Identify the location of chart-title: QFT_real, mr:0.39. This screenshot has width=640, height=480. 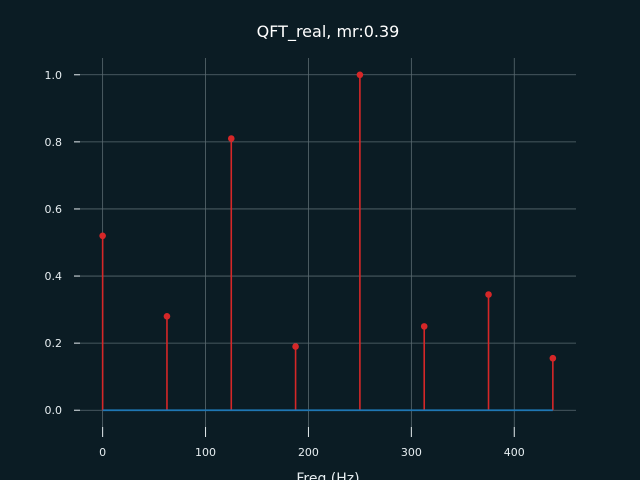
(328, 32).